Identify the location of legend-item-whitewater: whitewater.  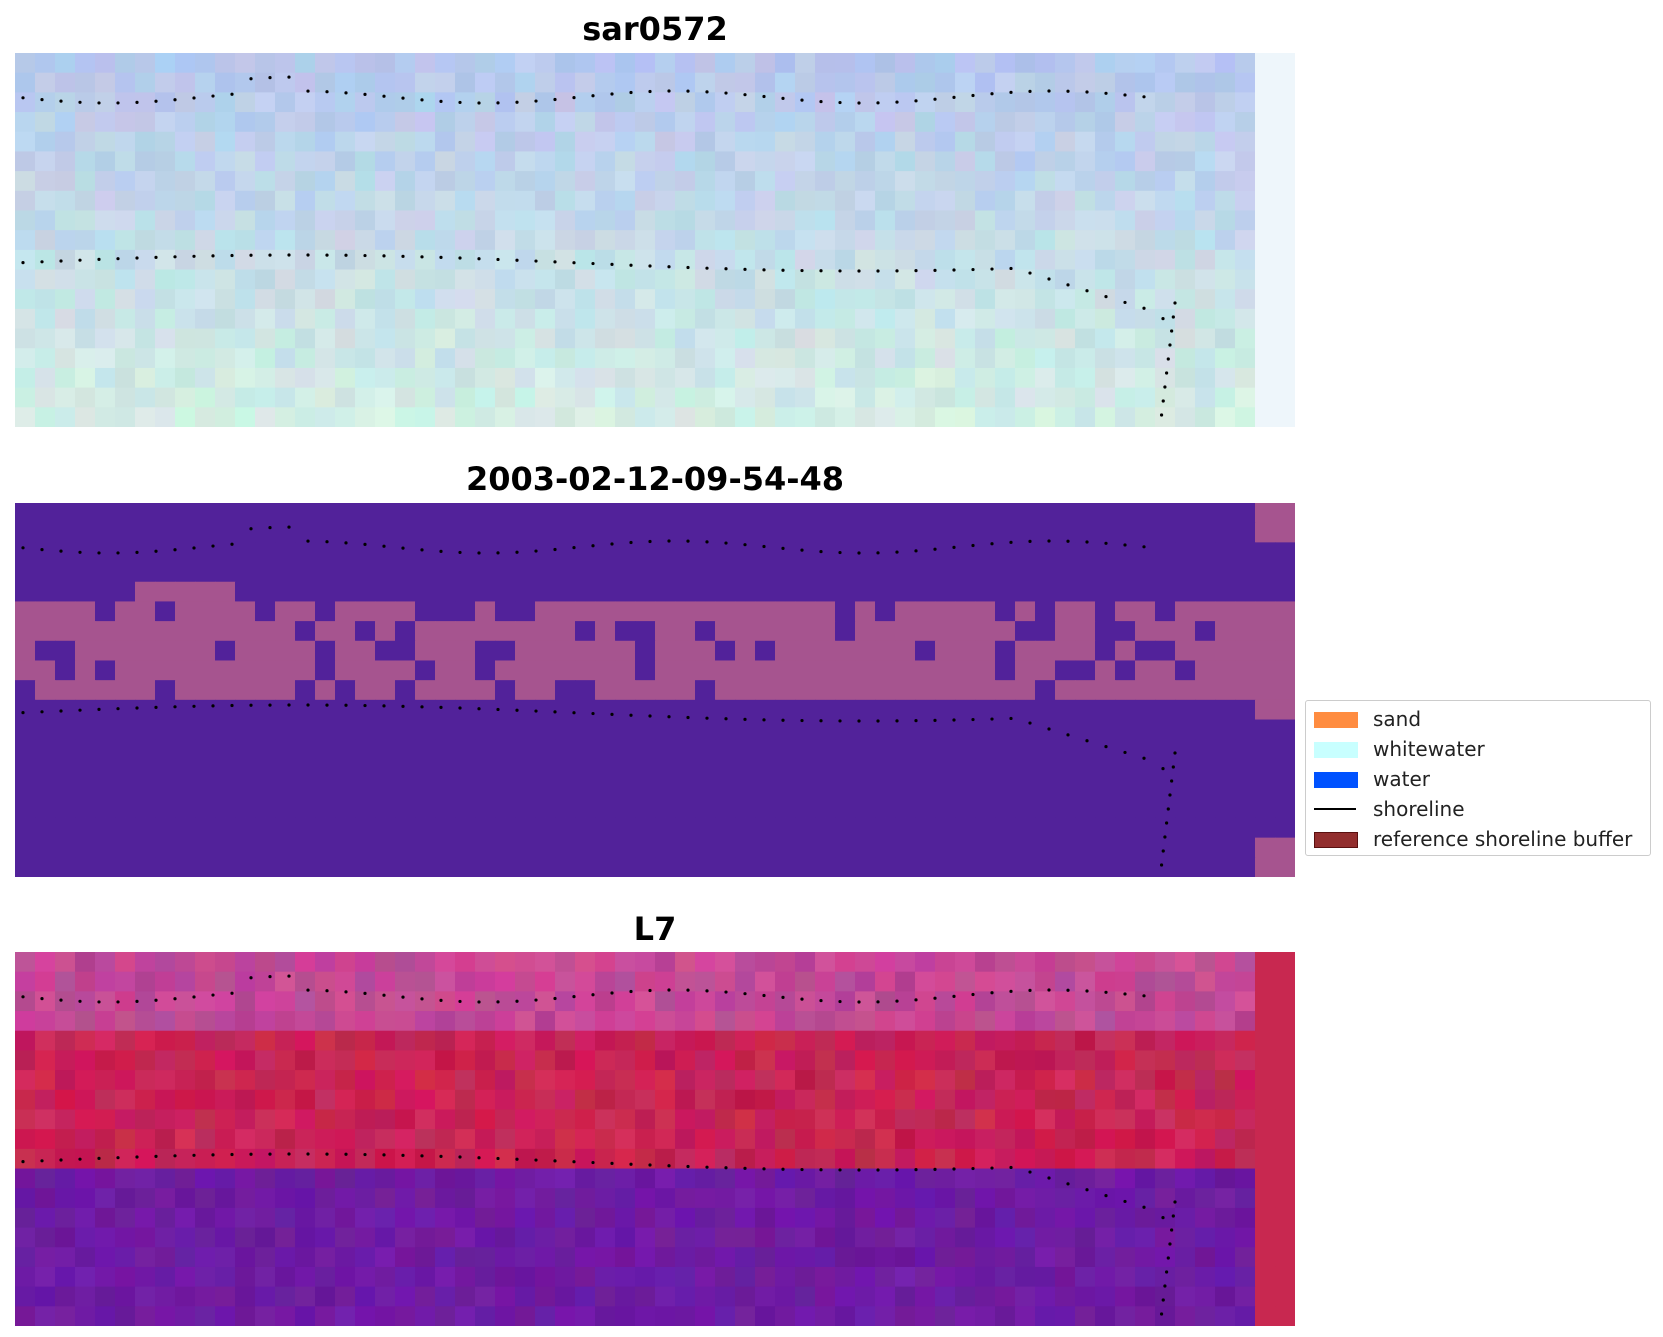
(1478, 748).